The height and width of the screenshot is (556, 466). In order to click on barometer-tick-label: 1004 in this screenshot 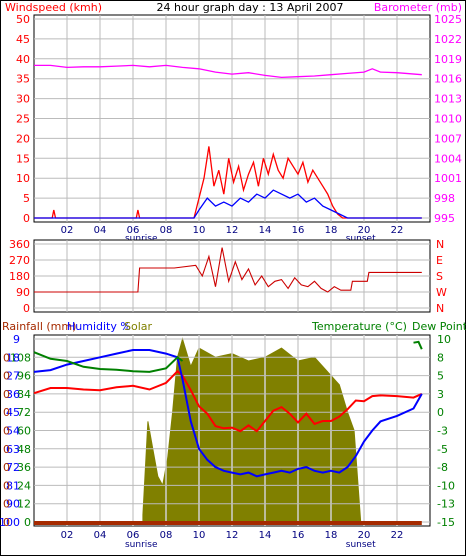, I will do `click(448, 158)`.